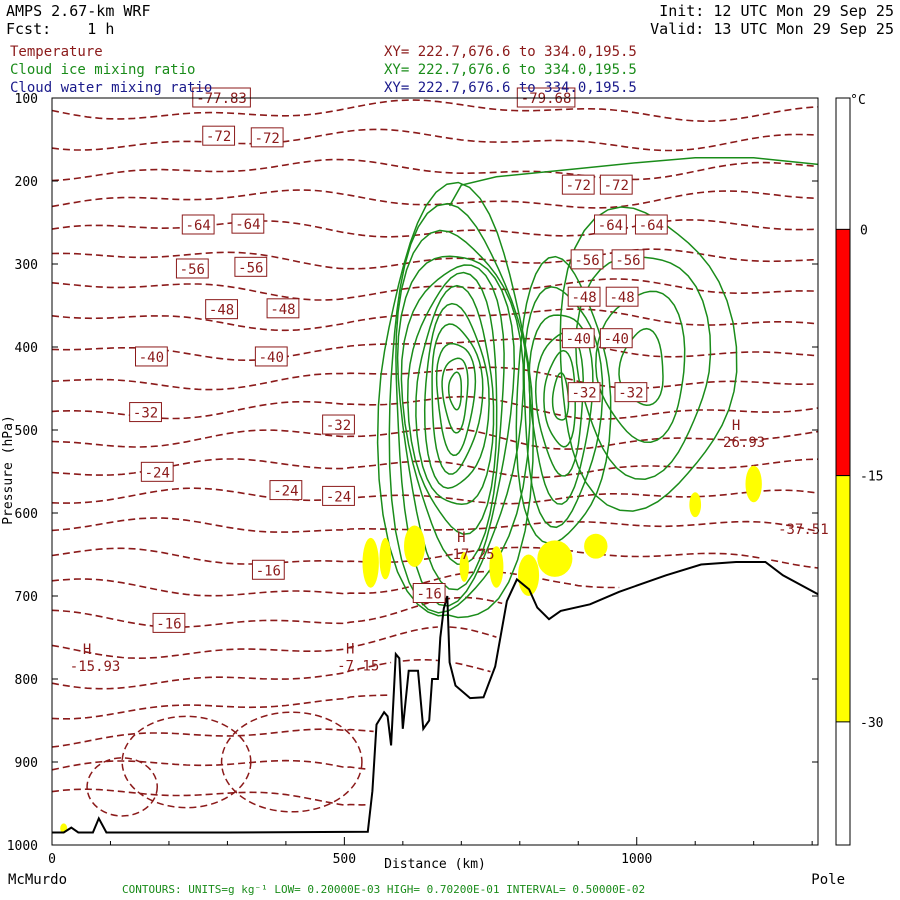 The height and width of the screenshot is (900, 900). What do you see at coordinates (26, 763) in the screenshot?
I see `y-tick-label: 900` at bounding box center [26, 763].